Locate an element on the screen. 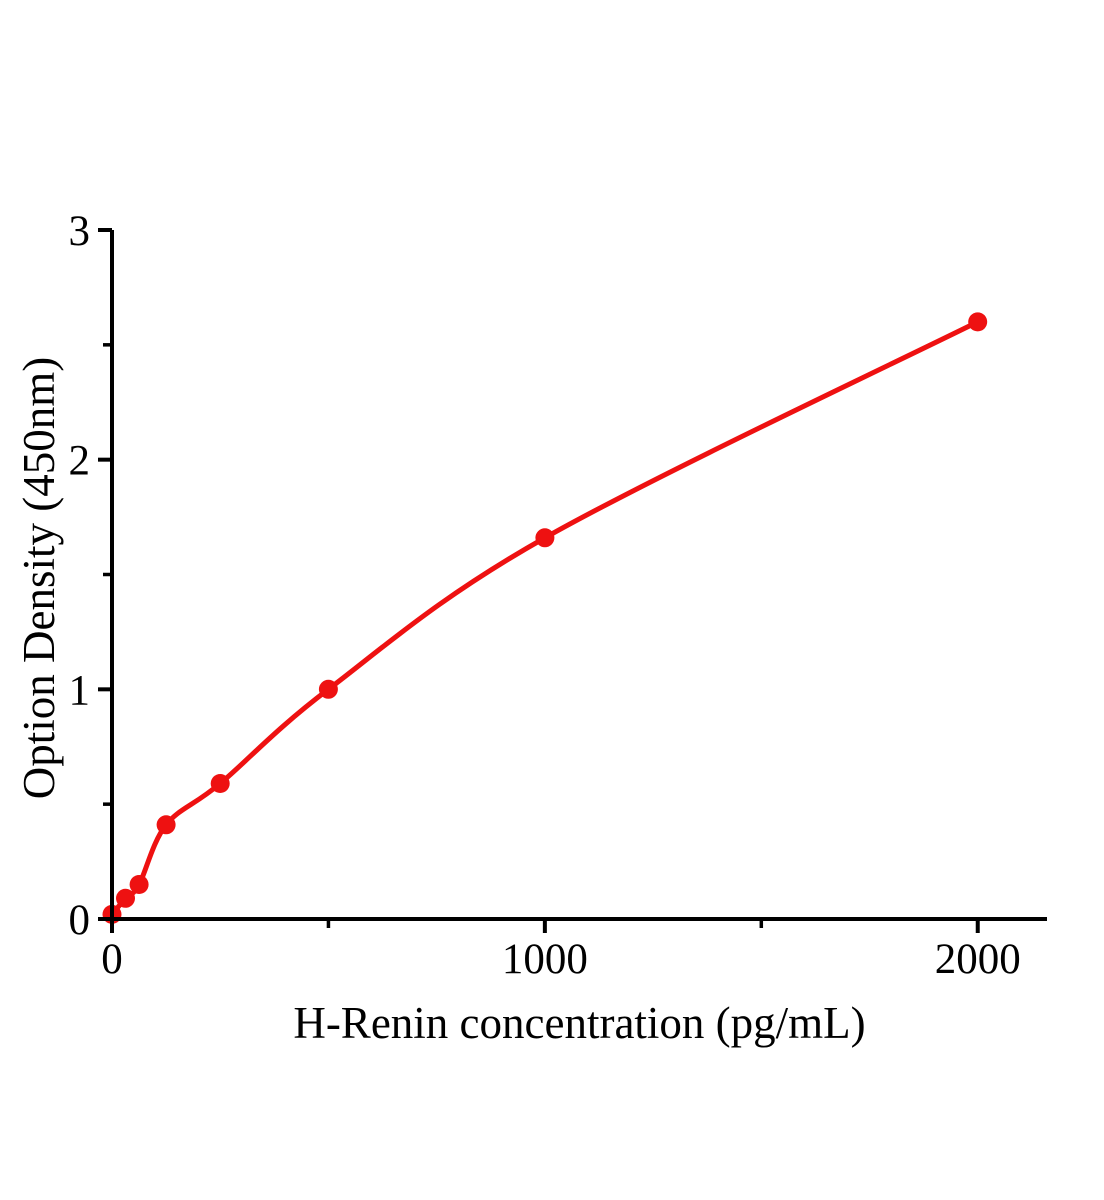 The image size is (1104, 1200). x-tick-label: 2000 is located at coordinates (978, 959).